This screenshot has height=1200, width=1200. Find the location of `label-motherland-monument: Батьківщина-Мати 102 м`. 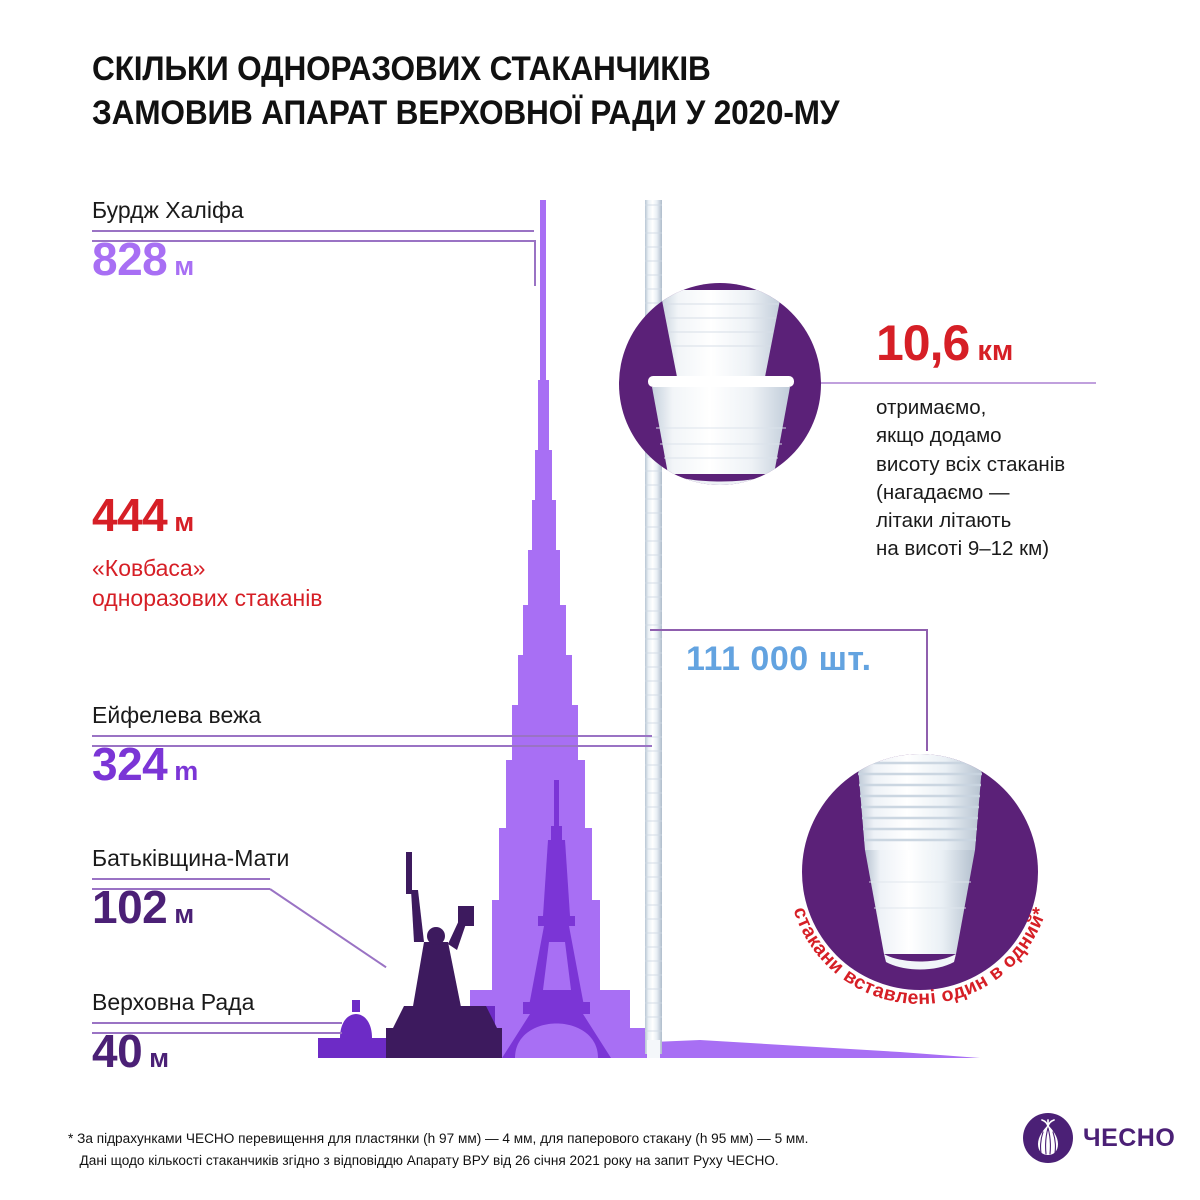

label-motherland-monument: Батьківщина-Мати 102 м is located at coordinates (191, 887).